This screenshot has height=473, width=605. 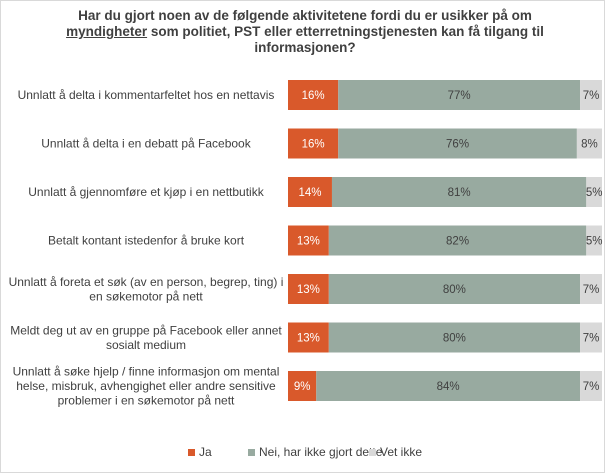 I want to click on value-label: 8%, so click(x=589, y=145).